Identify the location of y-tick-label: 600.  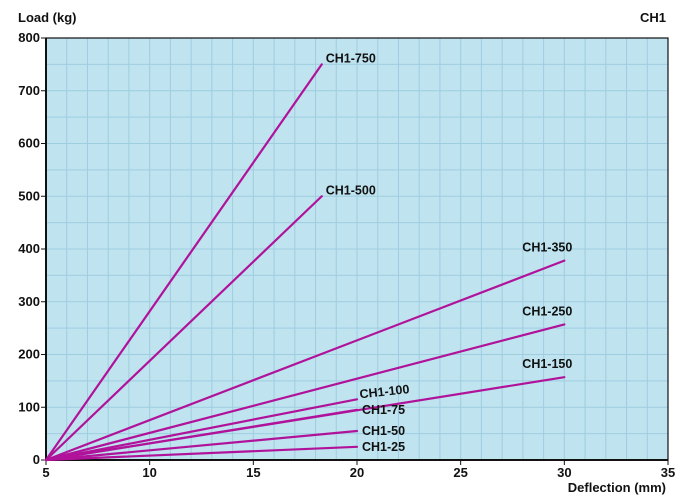
(29, 143).